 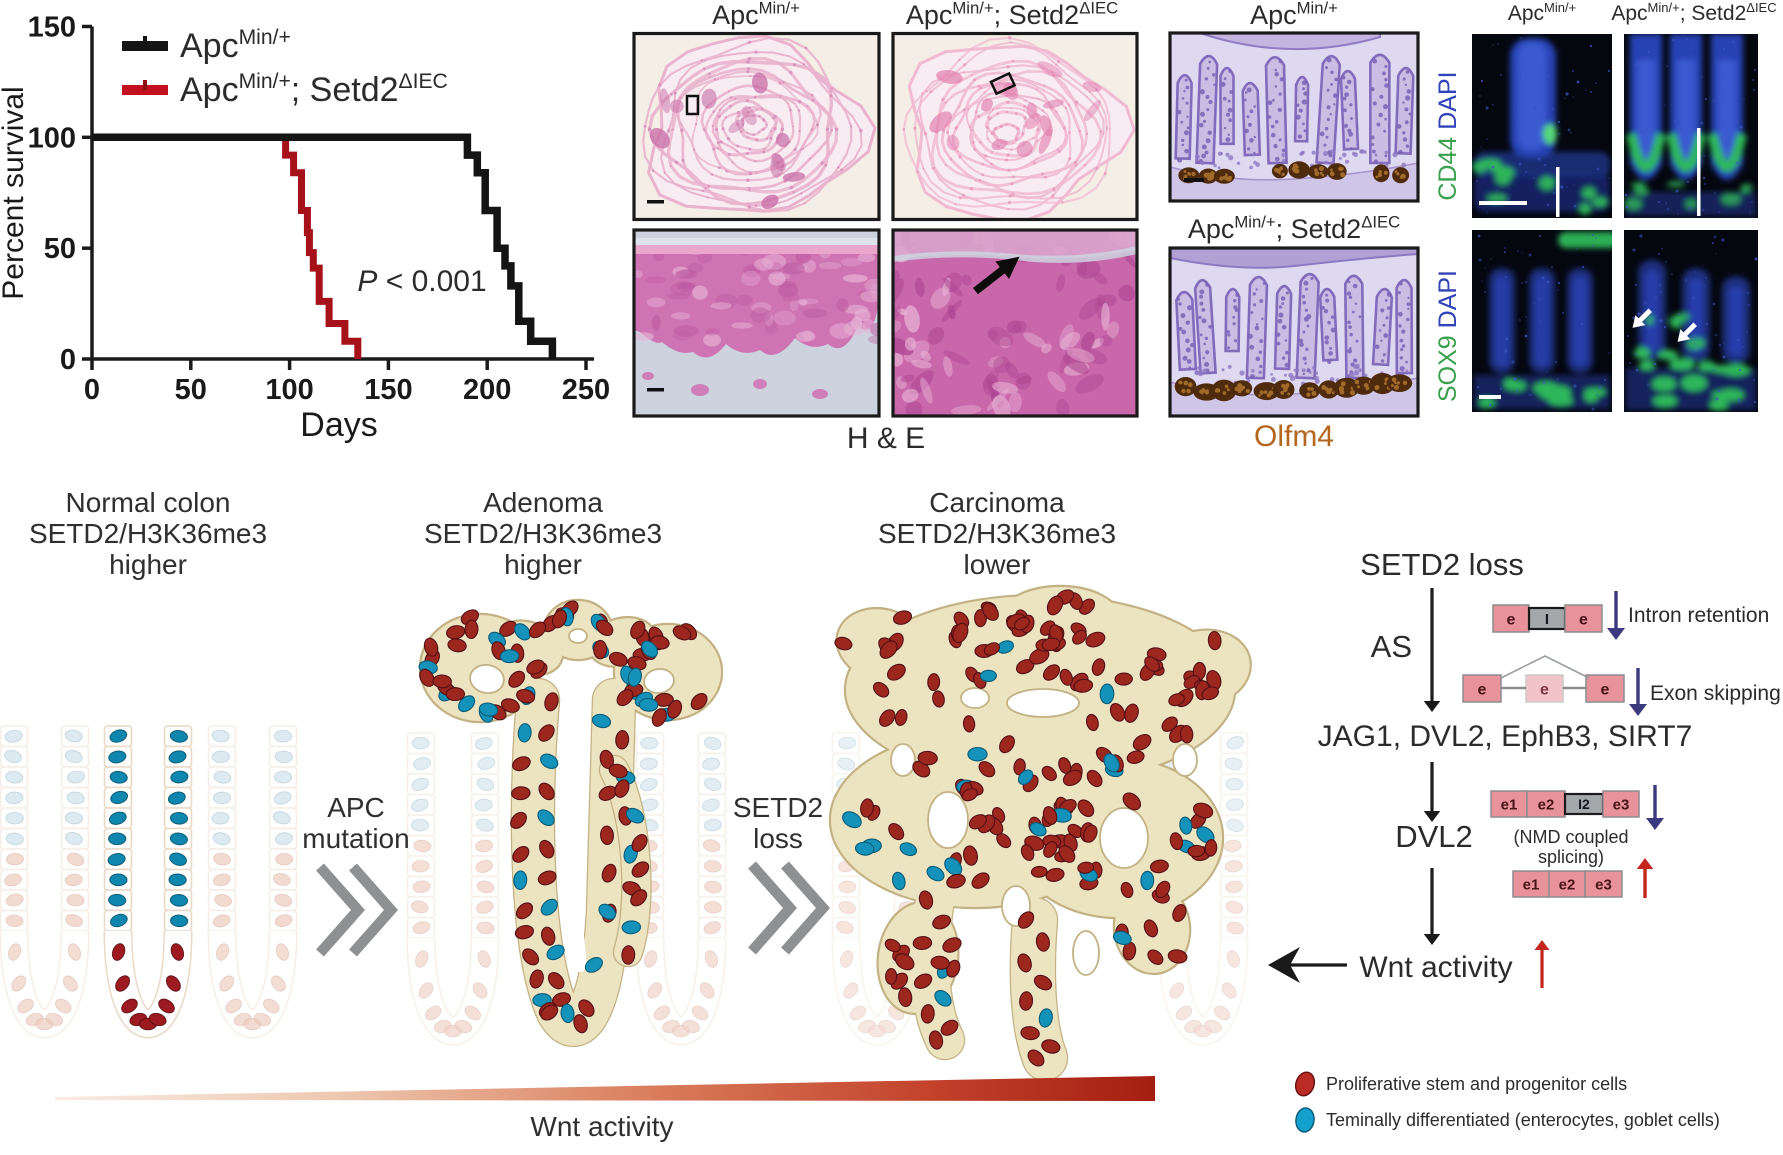 I want to click on svg-text: loss, so click(x=778, y=838).